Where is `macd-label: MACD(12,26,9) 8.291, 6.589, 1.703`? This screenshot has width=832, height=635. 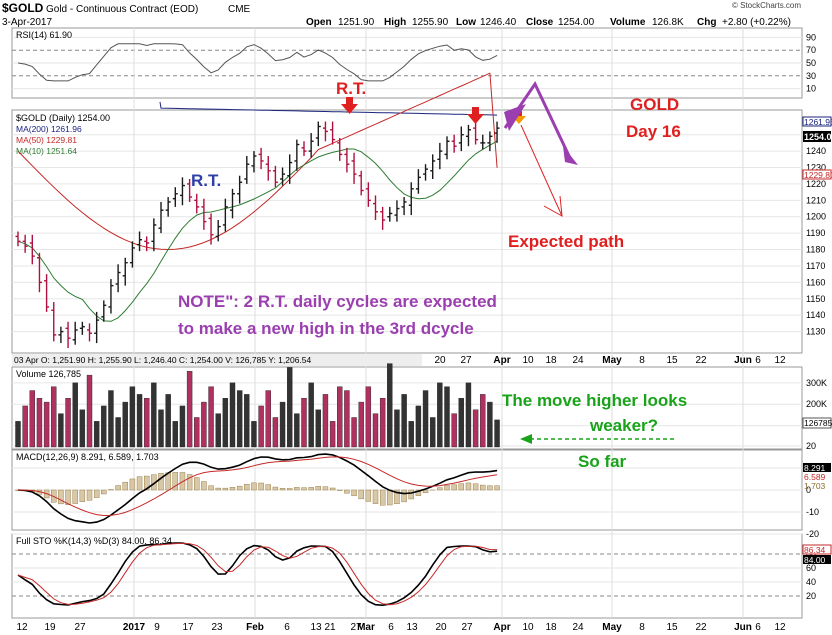 macd-label: MACD(12,26,9) 8.291, 6.589, 1.703 is located at coordinates (87, 457).